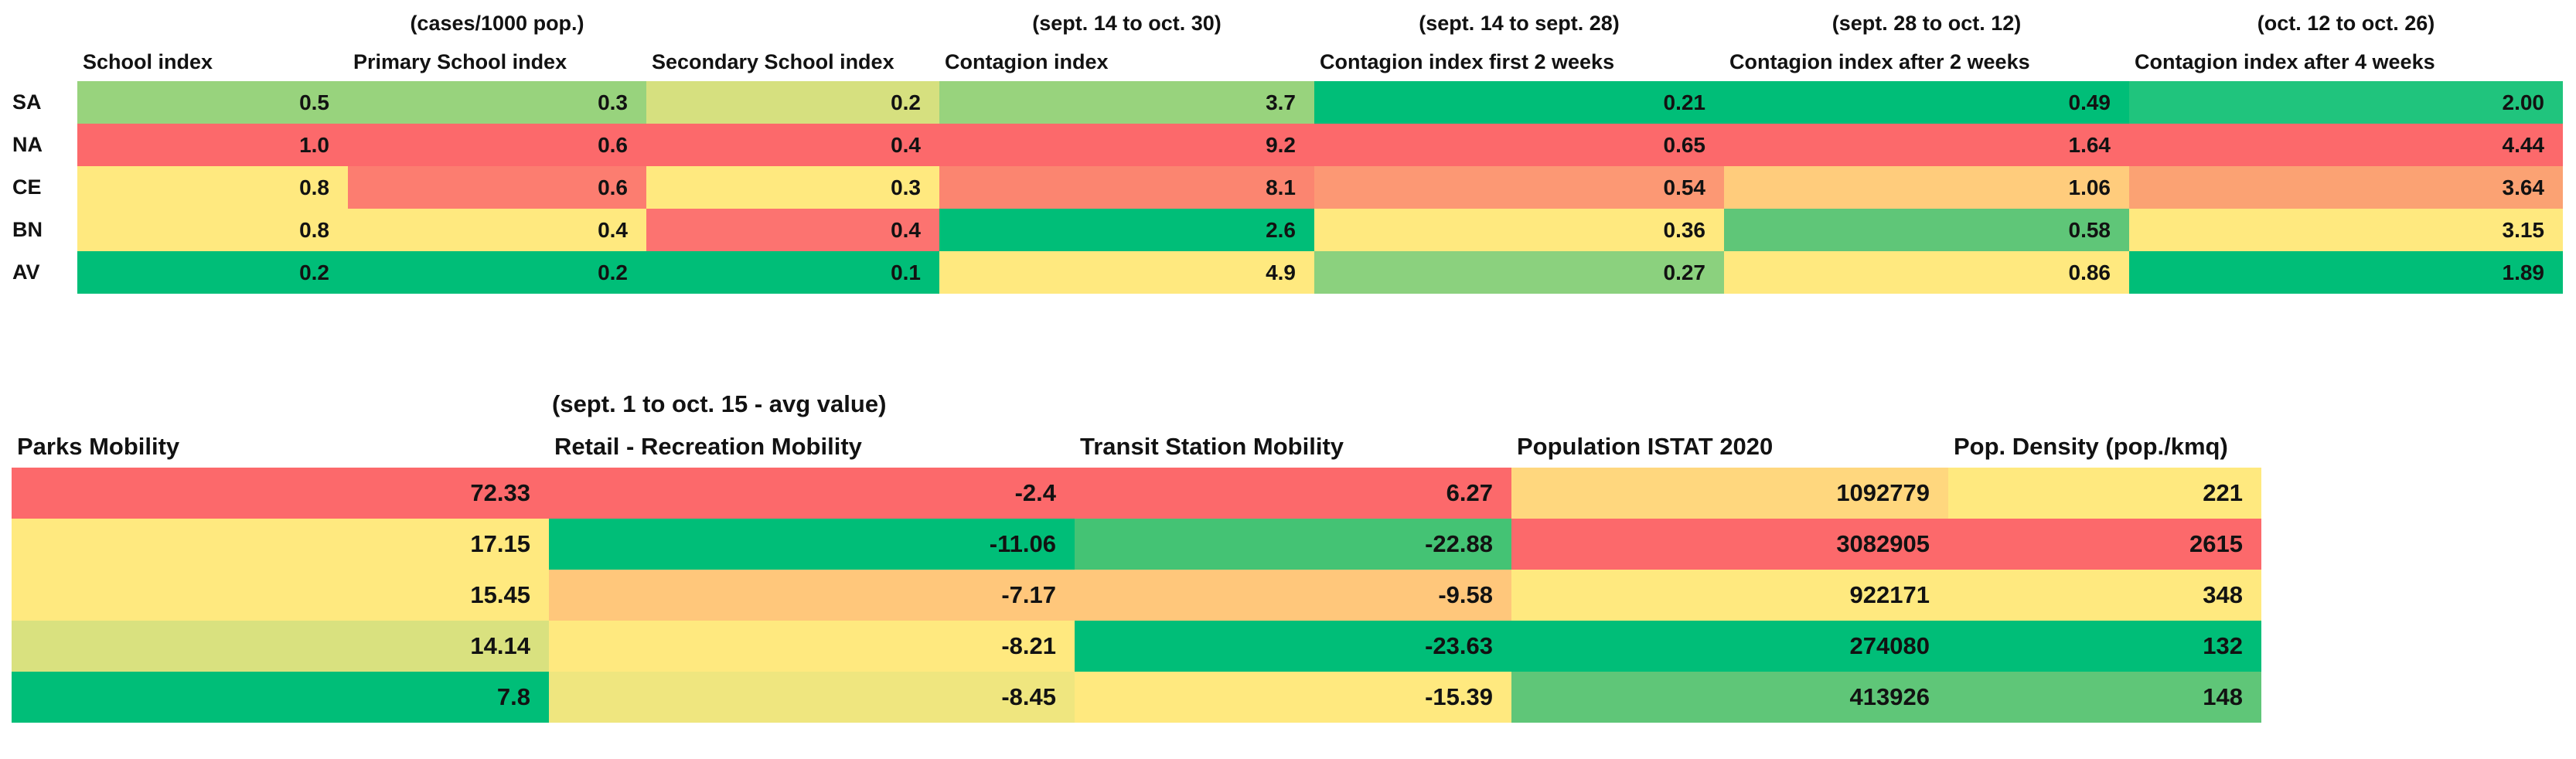  I want to click on table-row: 14.14 -8.21 -23.63 274080 132, so click(1136, 646).